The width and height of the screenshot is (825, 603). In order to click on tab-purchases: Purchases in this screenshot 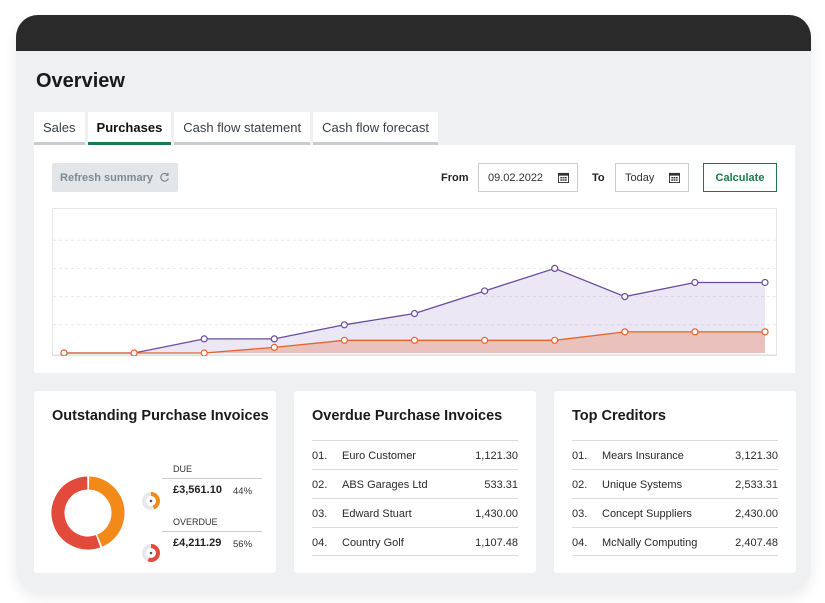, I will do `click(129, 128)`.